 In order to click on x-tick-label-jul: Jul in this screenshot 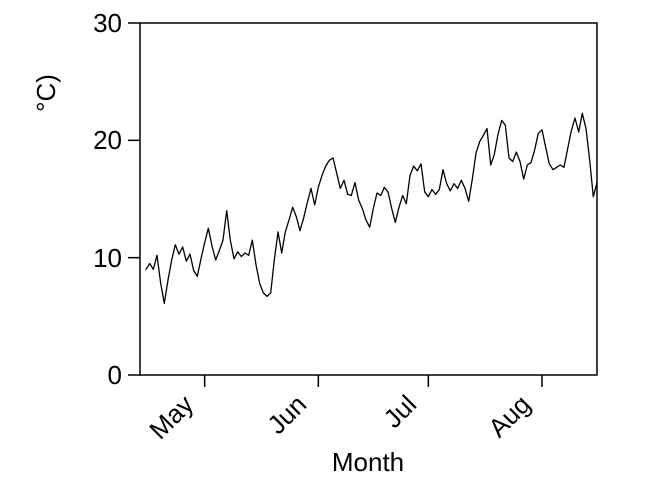, I will do `click(400, 411)`.